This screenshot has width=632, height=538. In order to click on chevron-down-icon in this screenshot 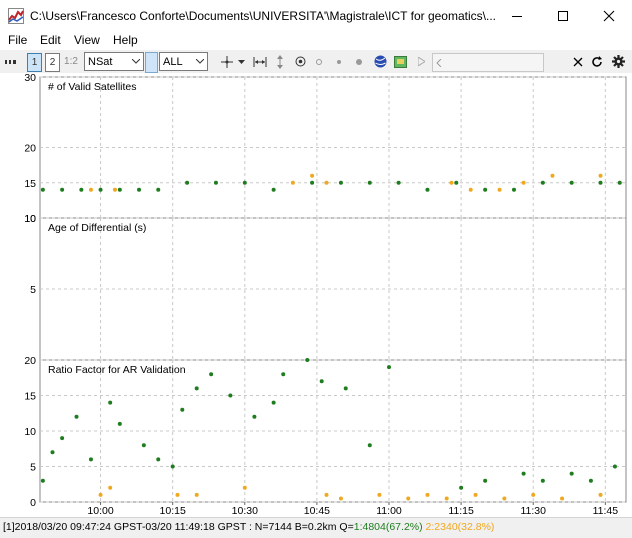, I will do `click(136, 61)`.